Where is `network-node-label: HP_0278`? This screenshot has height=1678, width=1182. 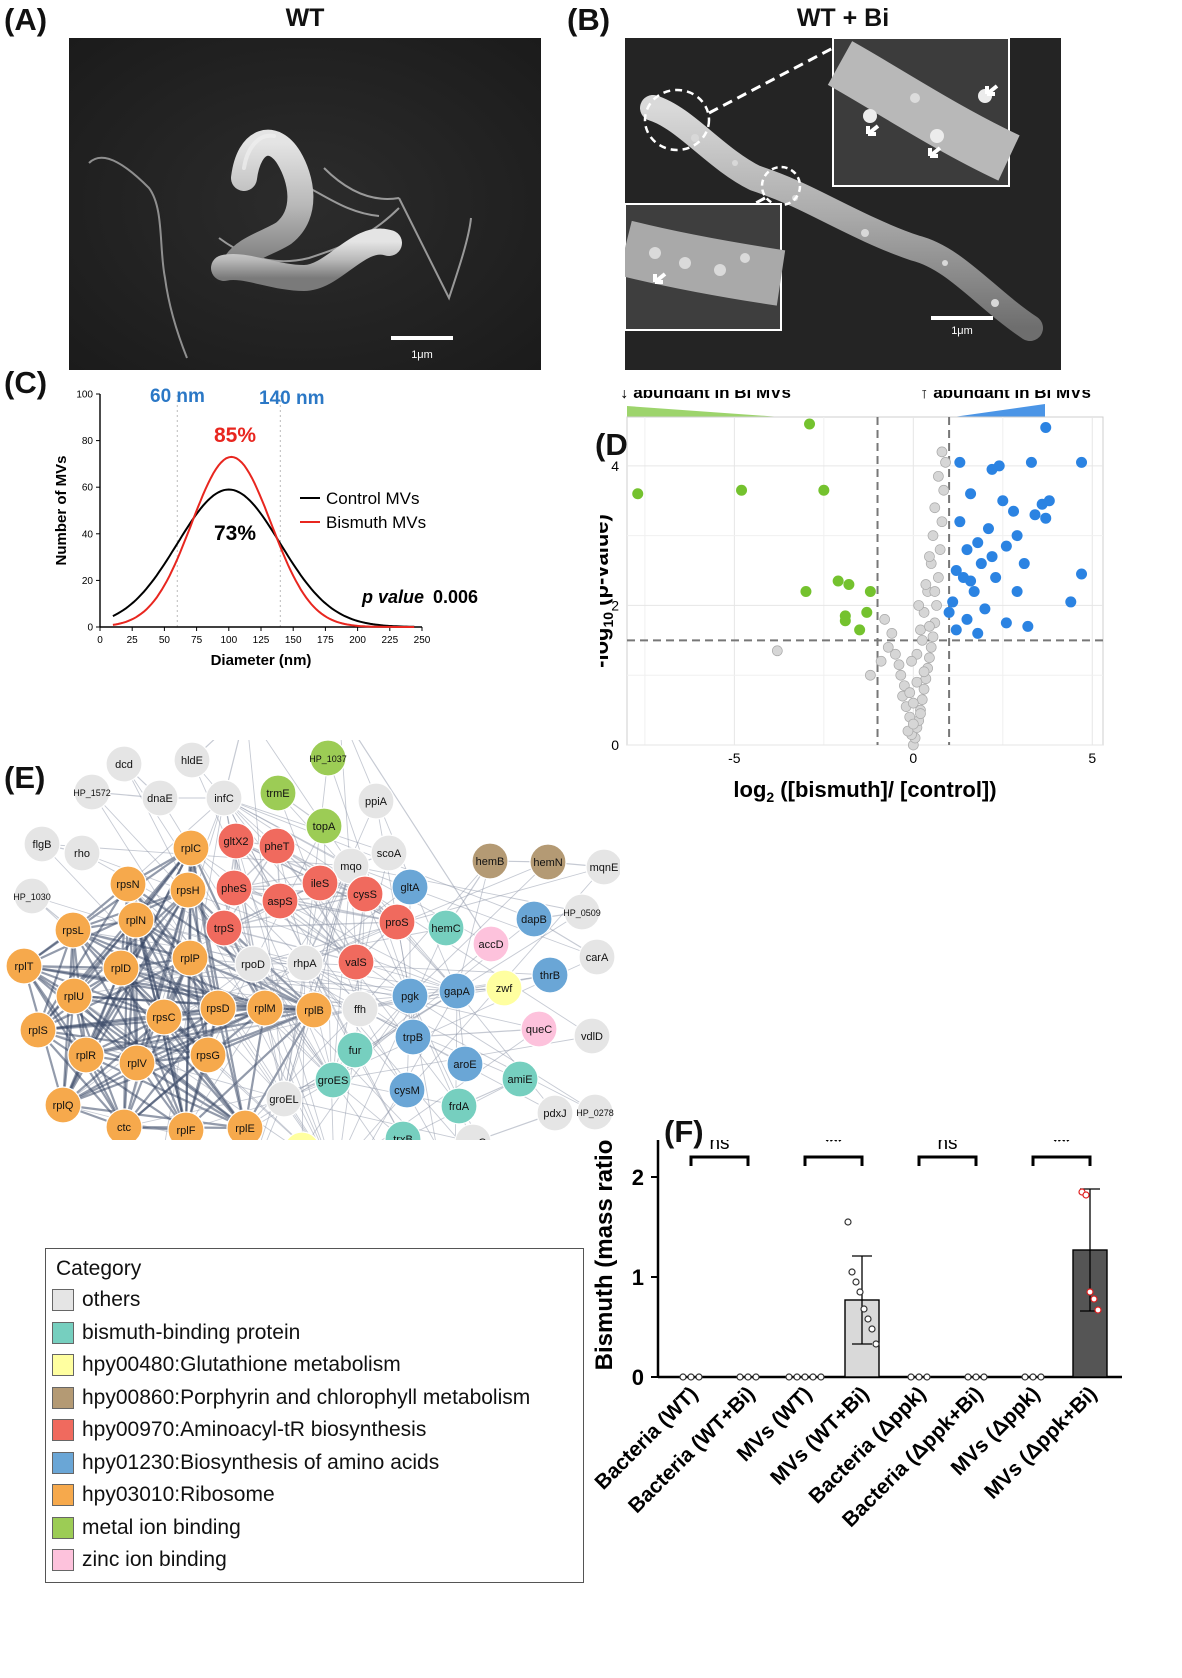 network-node-label: HP_0278 is located at coordinates (595, 1113).